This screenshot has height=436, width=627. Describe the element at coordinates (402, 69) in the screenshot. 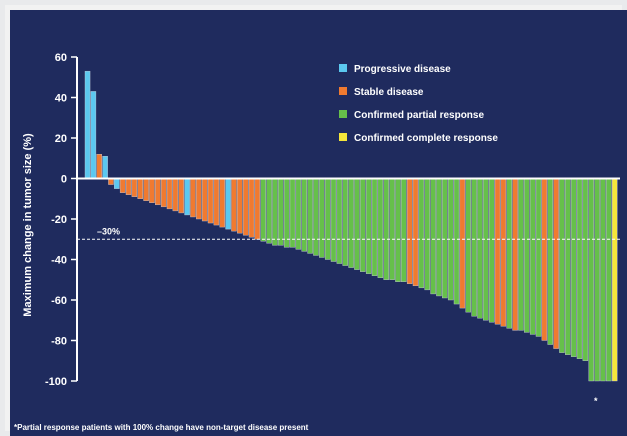

I see `legend-label-progressive: Progressive disease` at that location.